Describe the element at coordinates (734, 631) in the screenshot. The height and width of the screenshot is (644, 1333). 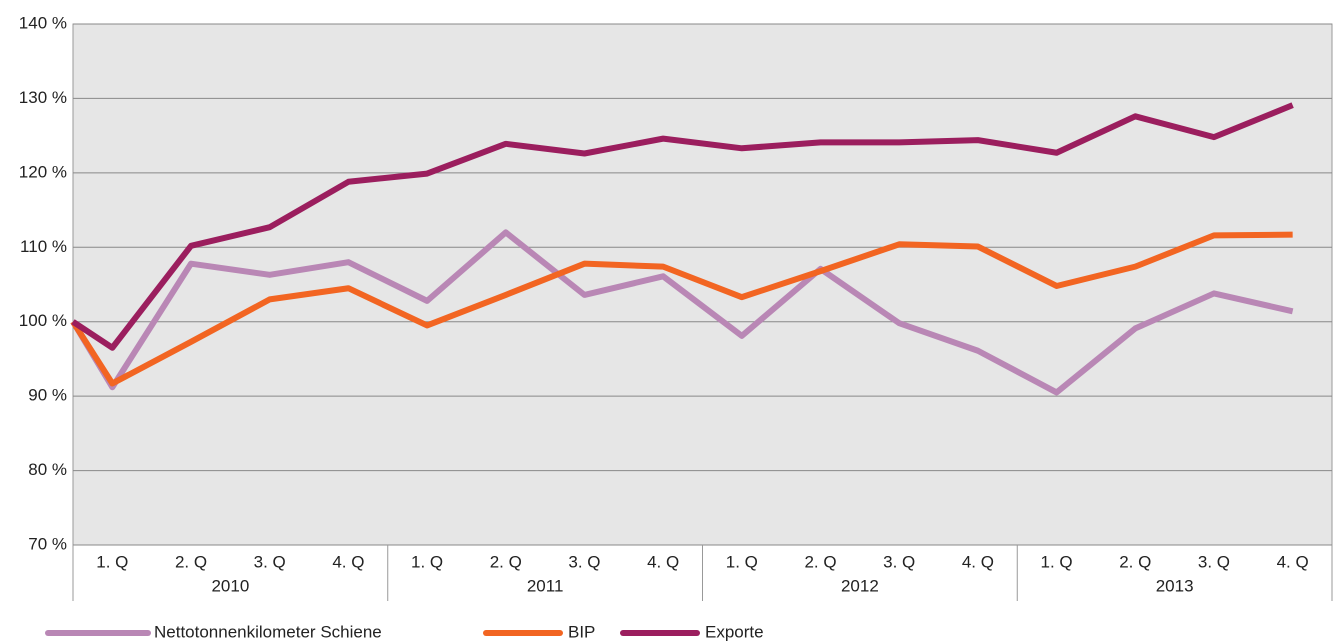
I see `legend-label: Exporte` at that location.